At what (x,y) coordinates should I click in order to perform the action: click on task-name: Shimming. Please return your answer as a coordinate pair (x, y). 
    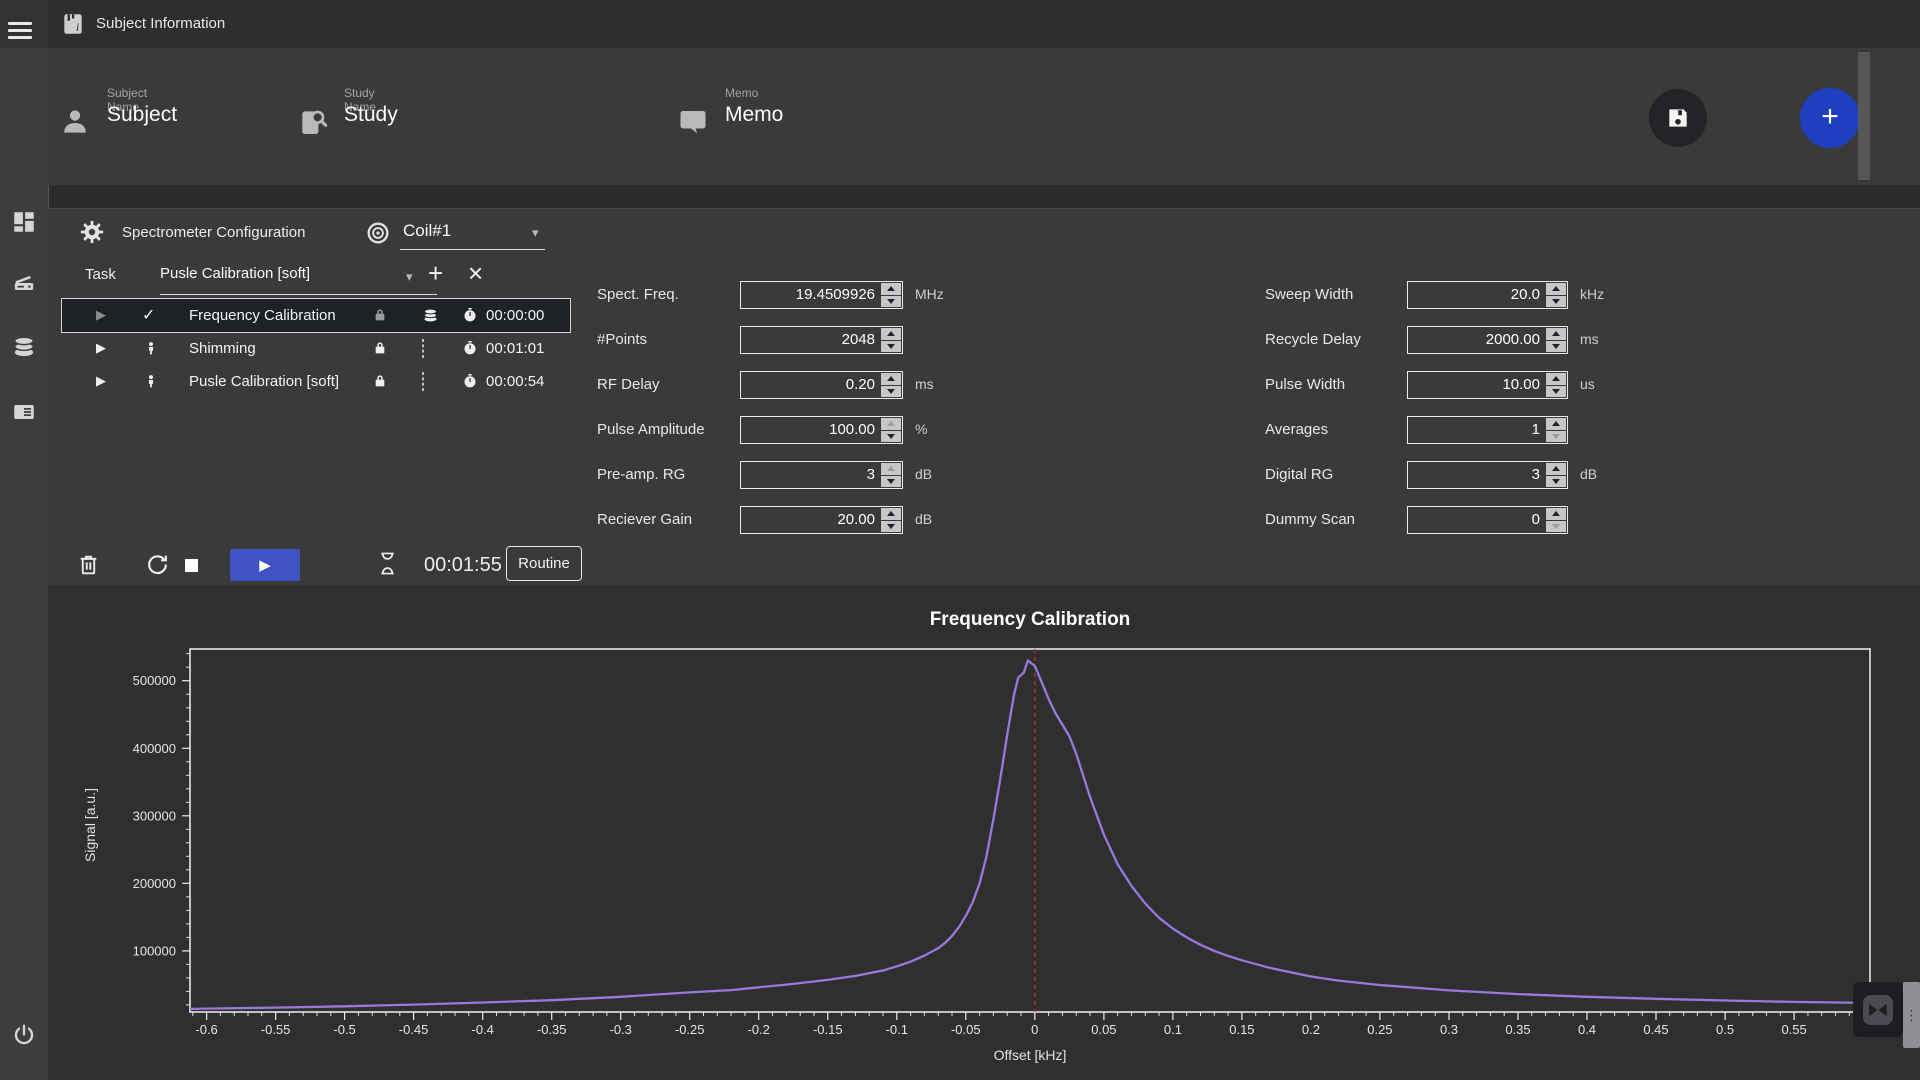
    Looking at the image, I should click on (222, 348).